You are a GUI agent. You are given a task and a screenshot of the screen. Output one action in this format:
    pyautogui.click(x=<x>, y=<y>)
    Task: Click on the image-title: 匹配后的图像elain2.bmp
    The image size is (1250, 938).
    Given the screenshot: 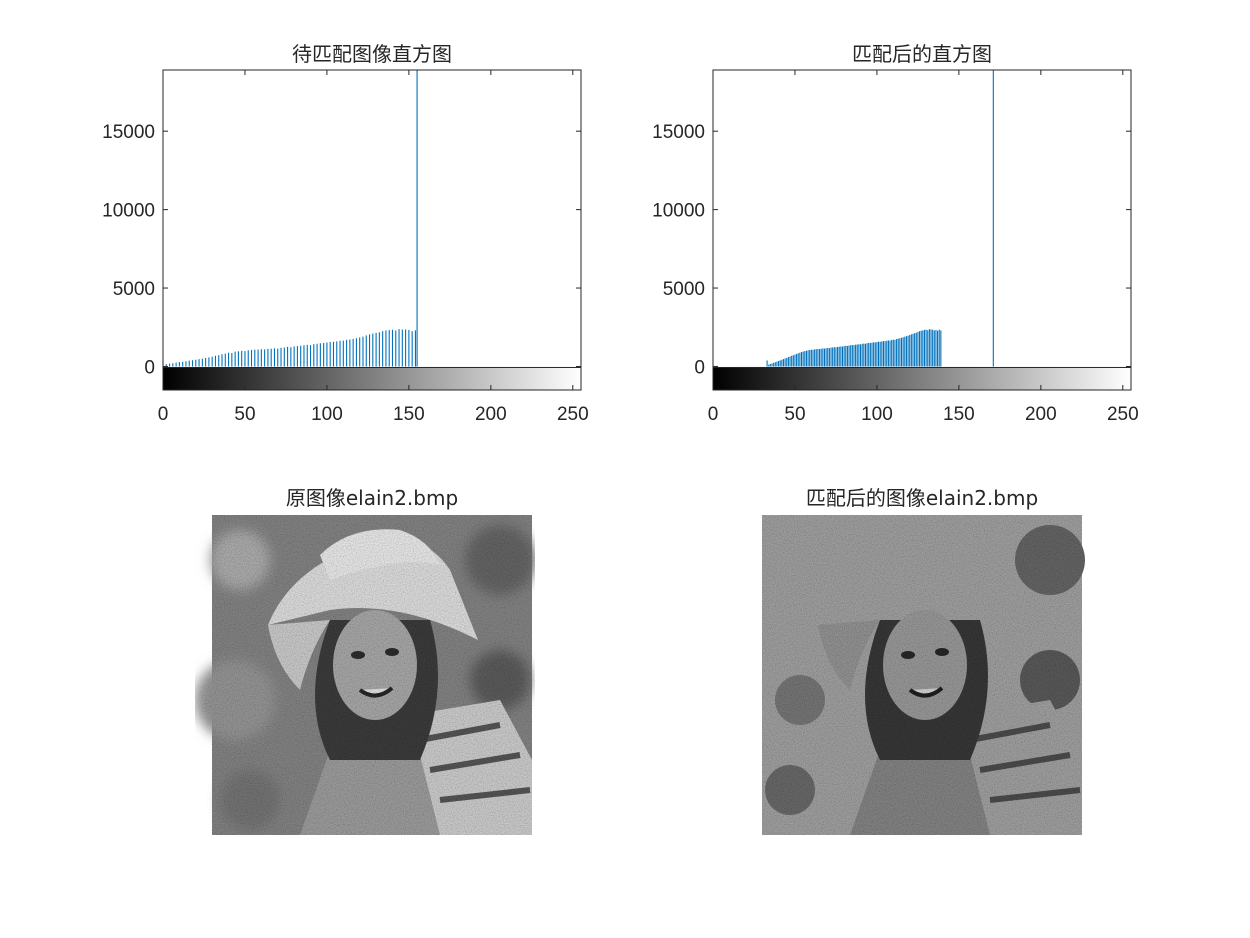 What is the action you would take?
    pyautogui.click(x=922, y=498)
    